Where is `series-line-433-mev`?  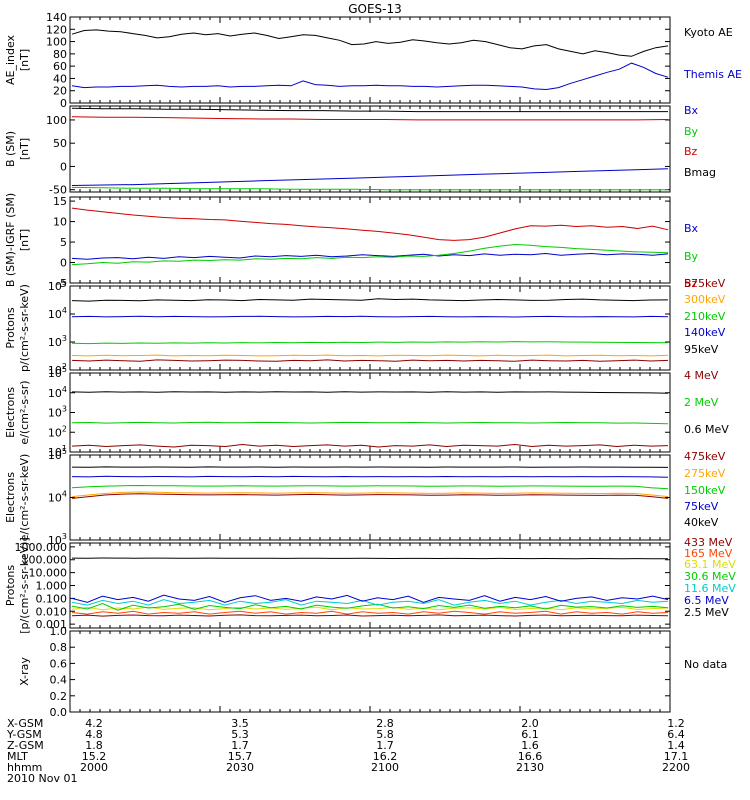 series-line-433-mev is located at coordinates (370, 615).